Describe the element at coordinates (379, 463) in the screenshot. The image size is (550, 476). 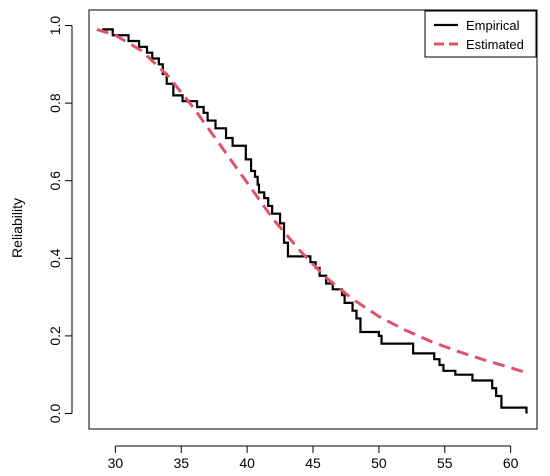
I see `x-tick-label: 50` at that location.